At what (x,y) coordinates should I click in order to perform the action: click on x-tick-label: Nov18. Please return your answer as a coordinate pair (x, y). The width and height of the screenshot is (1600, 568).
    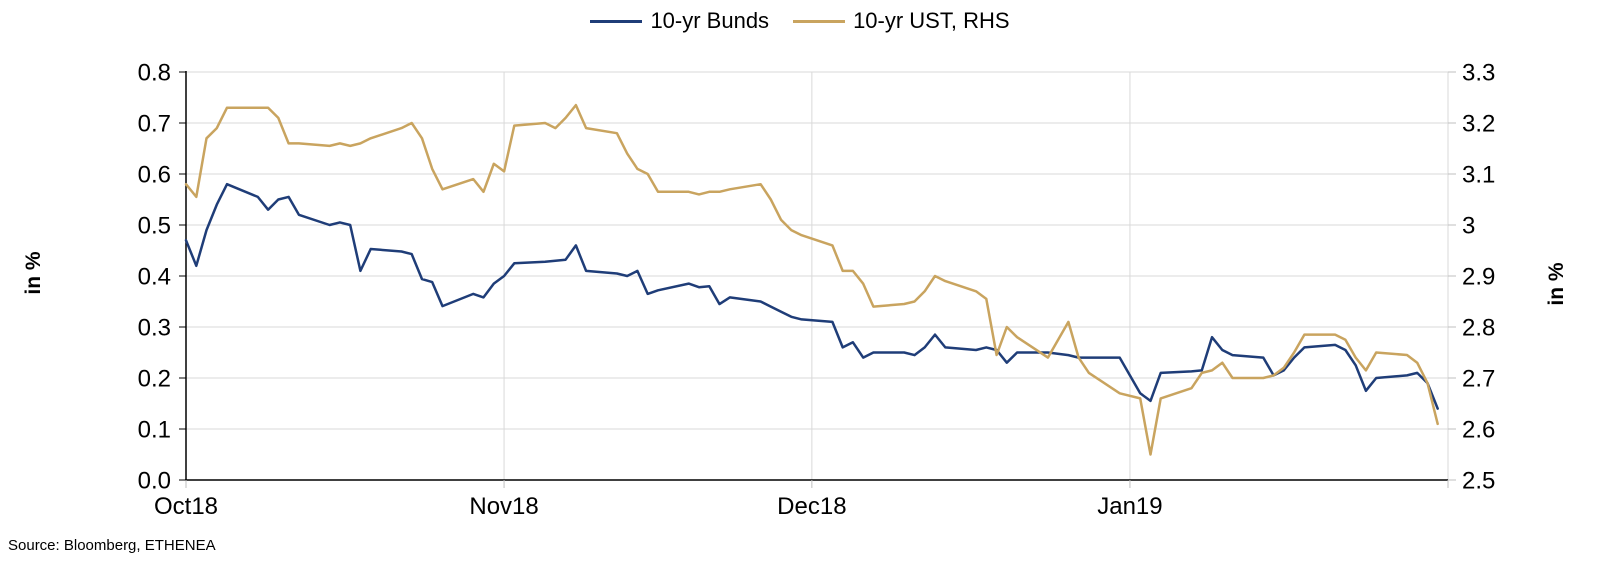
    Looking at the image, I should click on (503, 506).